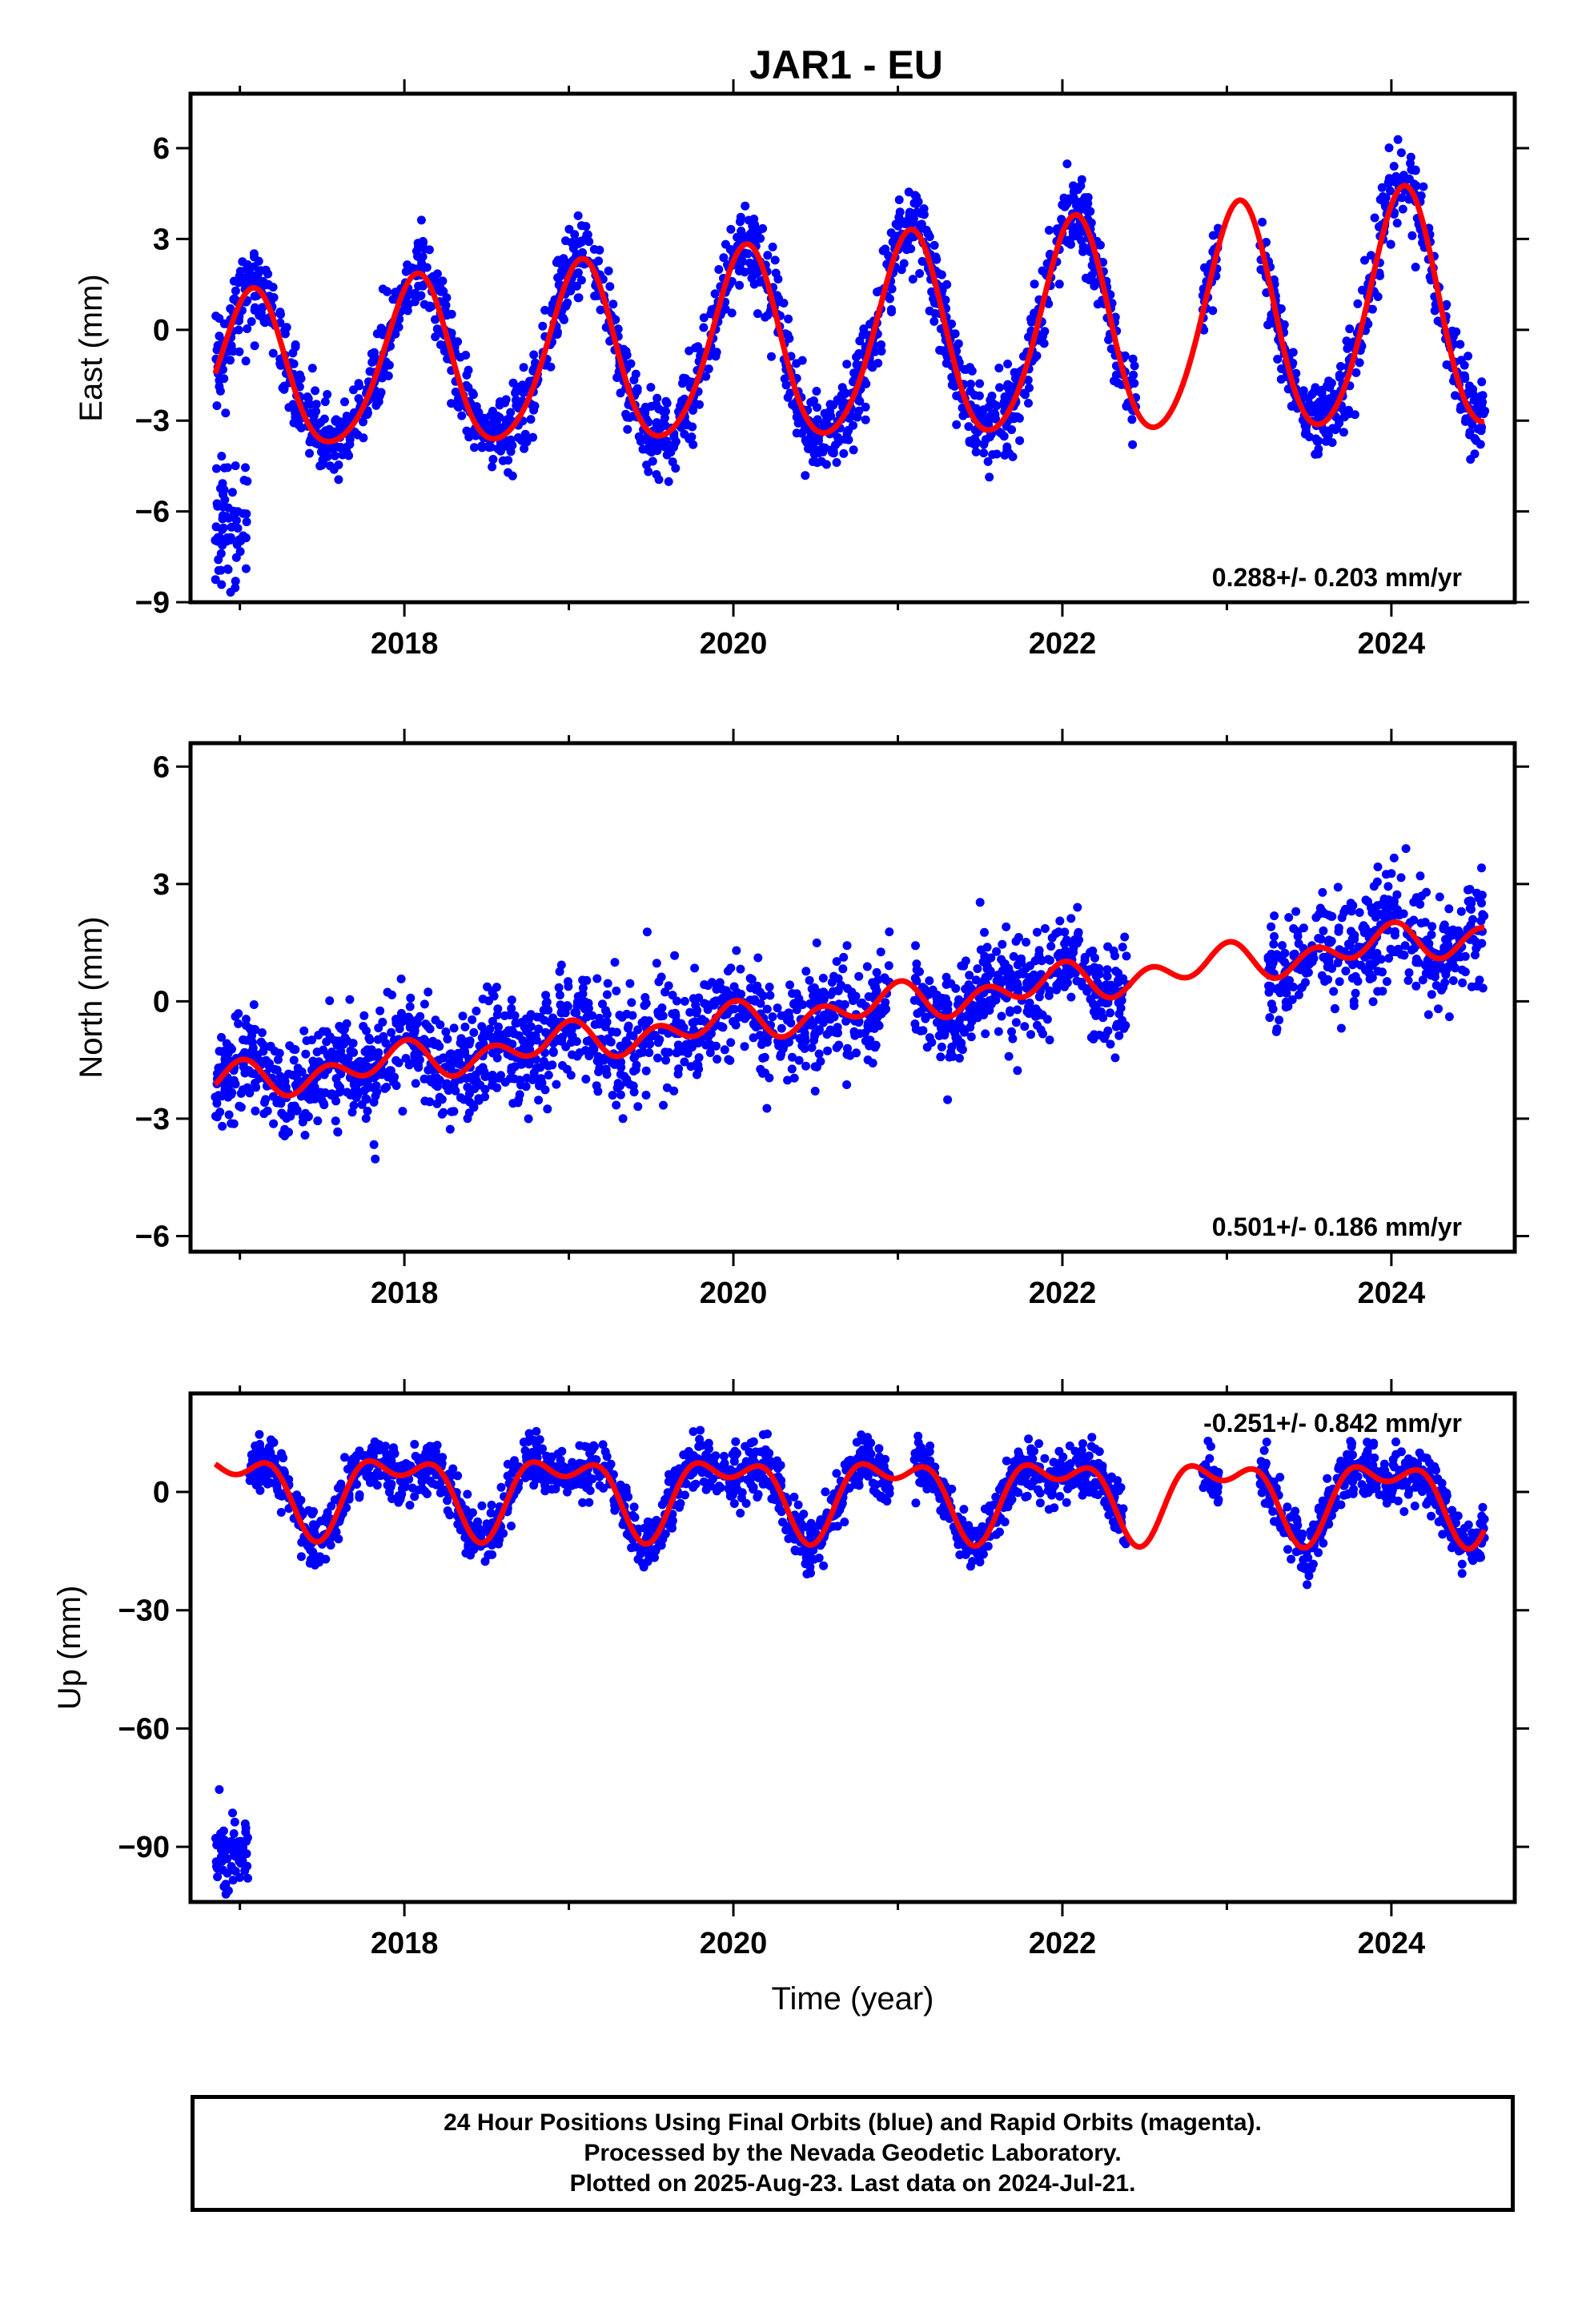 This screenshot has height=2324, width=1582. What do you see at coordinates (152, 603) in the screenshot?
I see `y-tick-label: −9` at bounding box center [152, 603].